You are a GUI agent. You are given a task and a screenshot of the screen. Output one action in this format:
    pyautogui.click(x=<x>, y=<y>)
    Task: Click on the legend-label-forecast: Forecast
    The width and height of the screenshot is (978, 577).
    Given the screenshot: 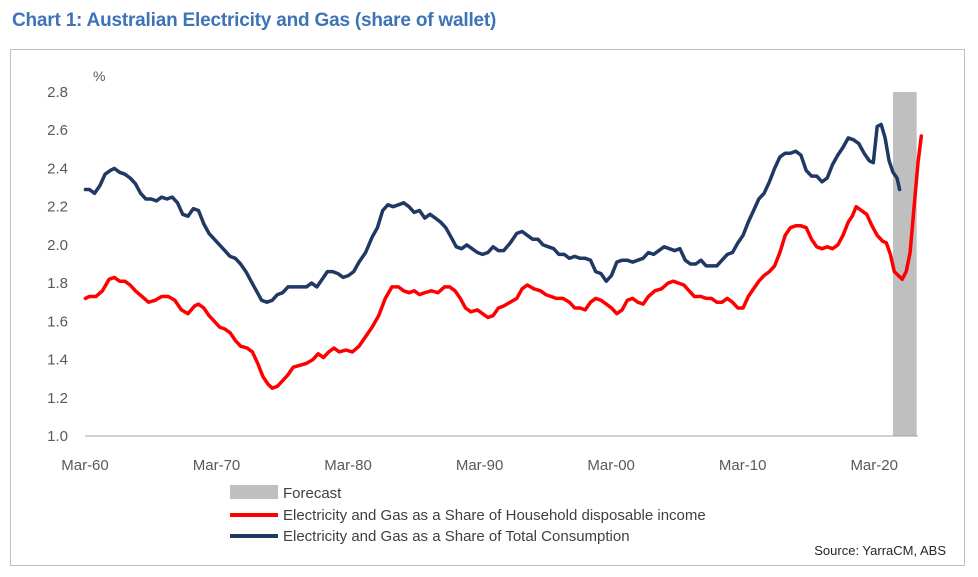 What is the action you would take?
    pyautogui.click(x=312, y=493)
    